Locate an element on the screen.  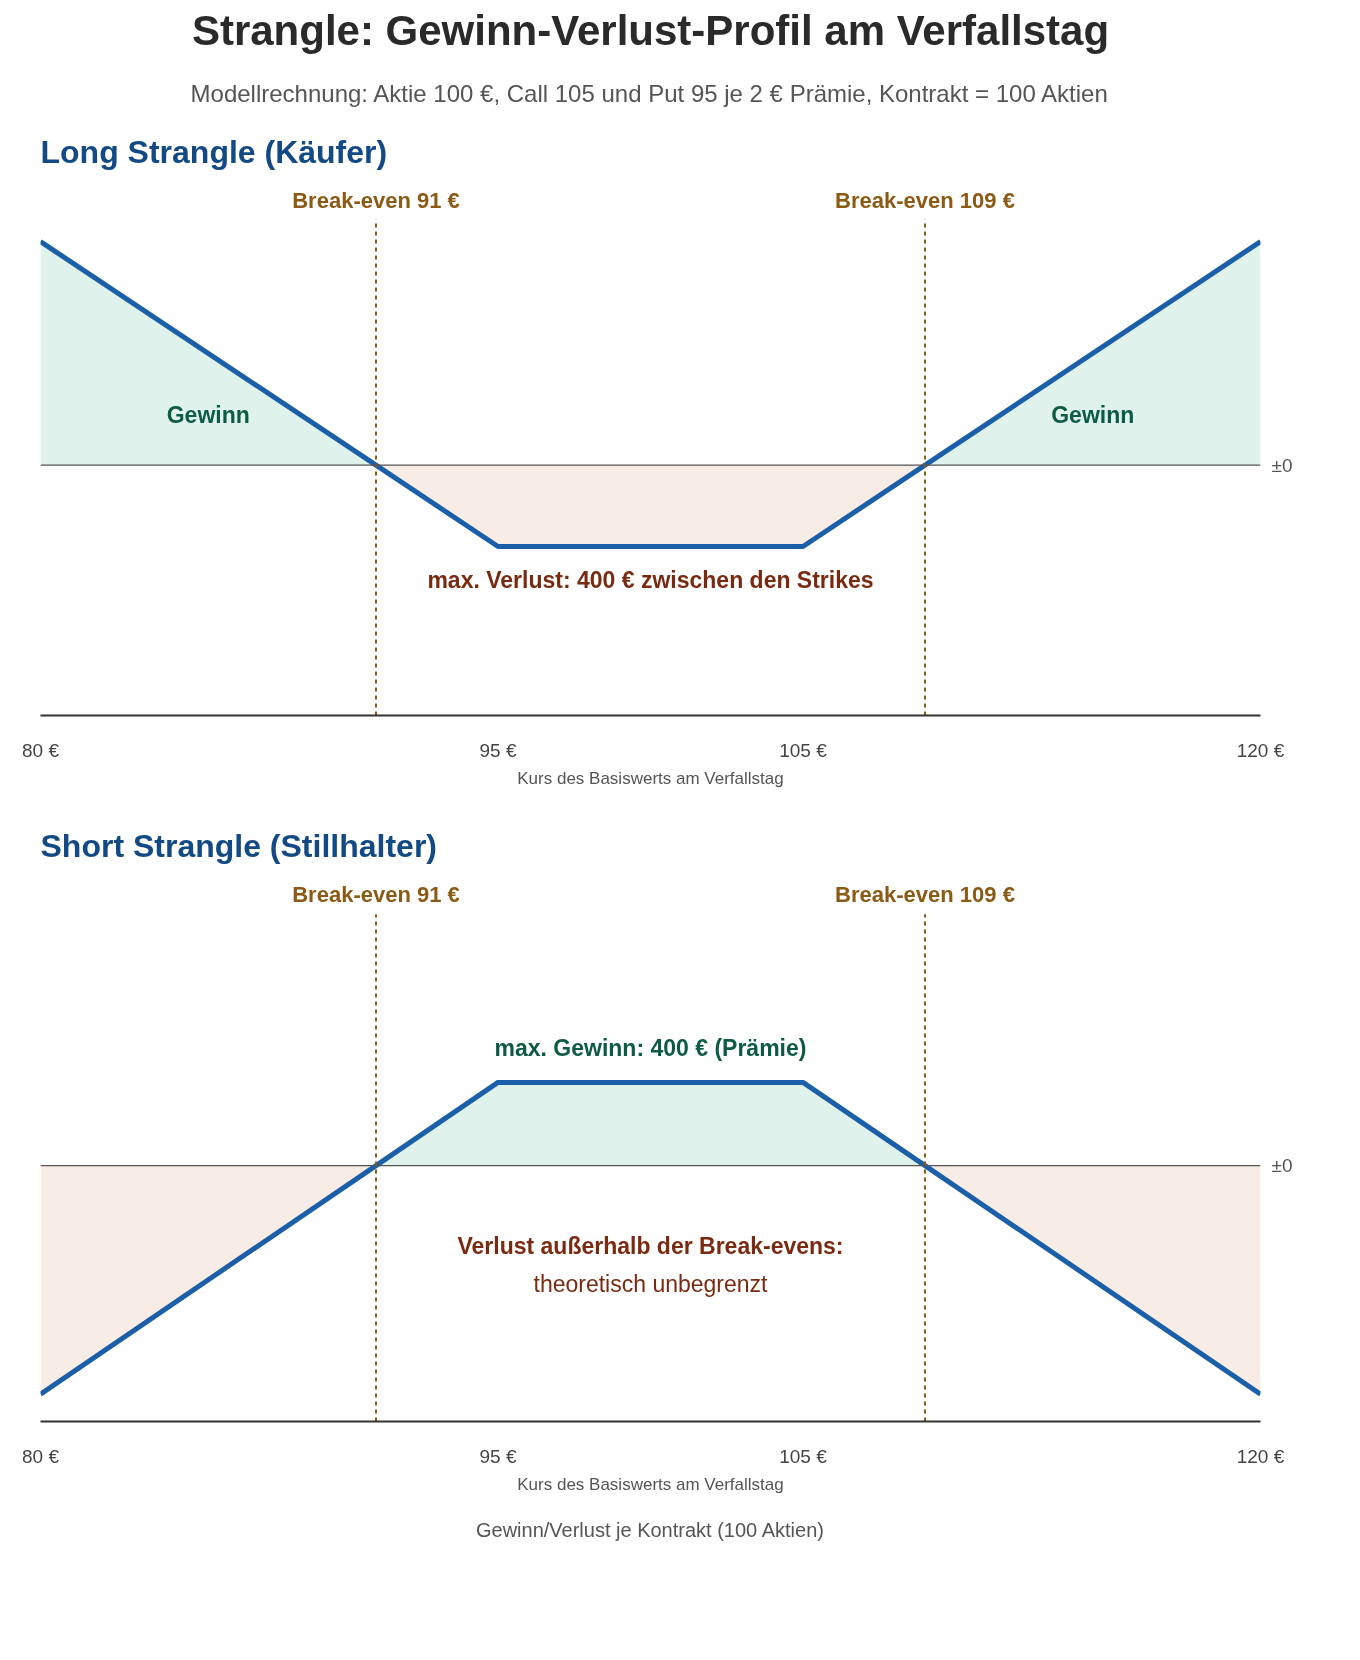
annotation: Verlust außerhalb der Break-evens: is located at coordinates (650, 1245).